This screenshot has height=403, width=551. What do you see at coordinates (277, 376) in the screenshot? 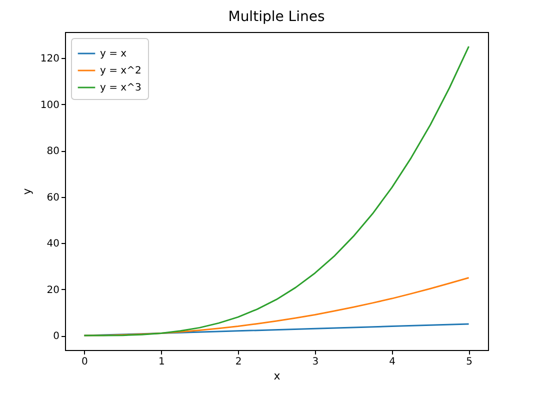
I see `x-axis-title: x` at bounding box center [277, 376].